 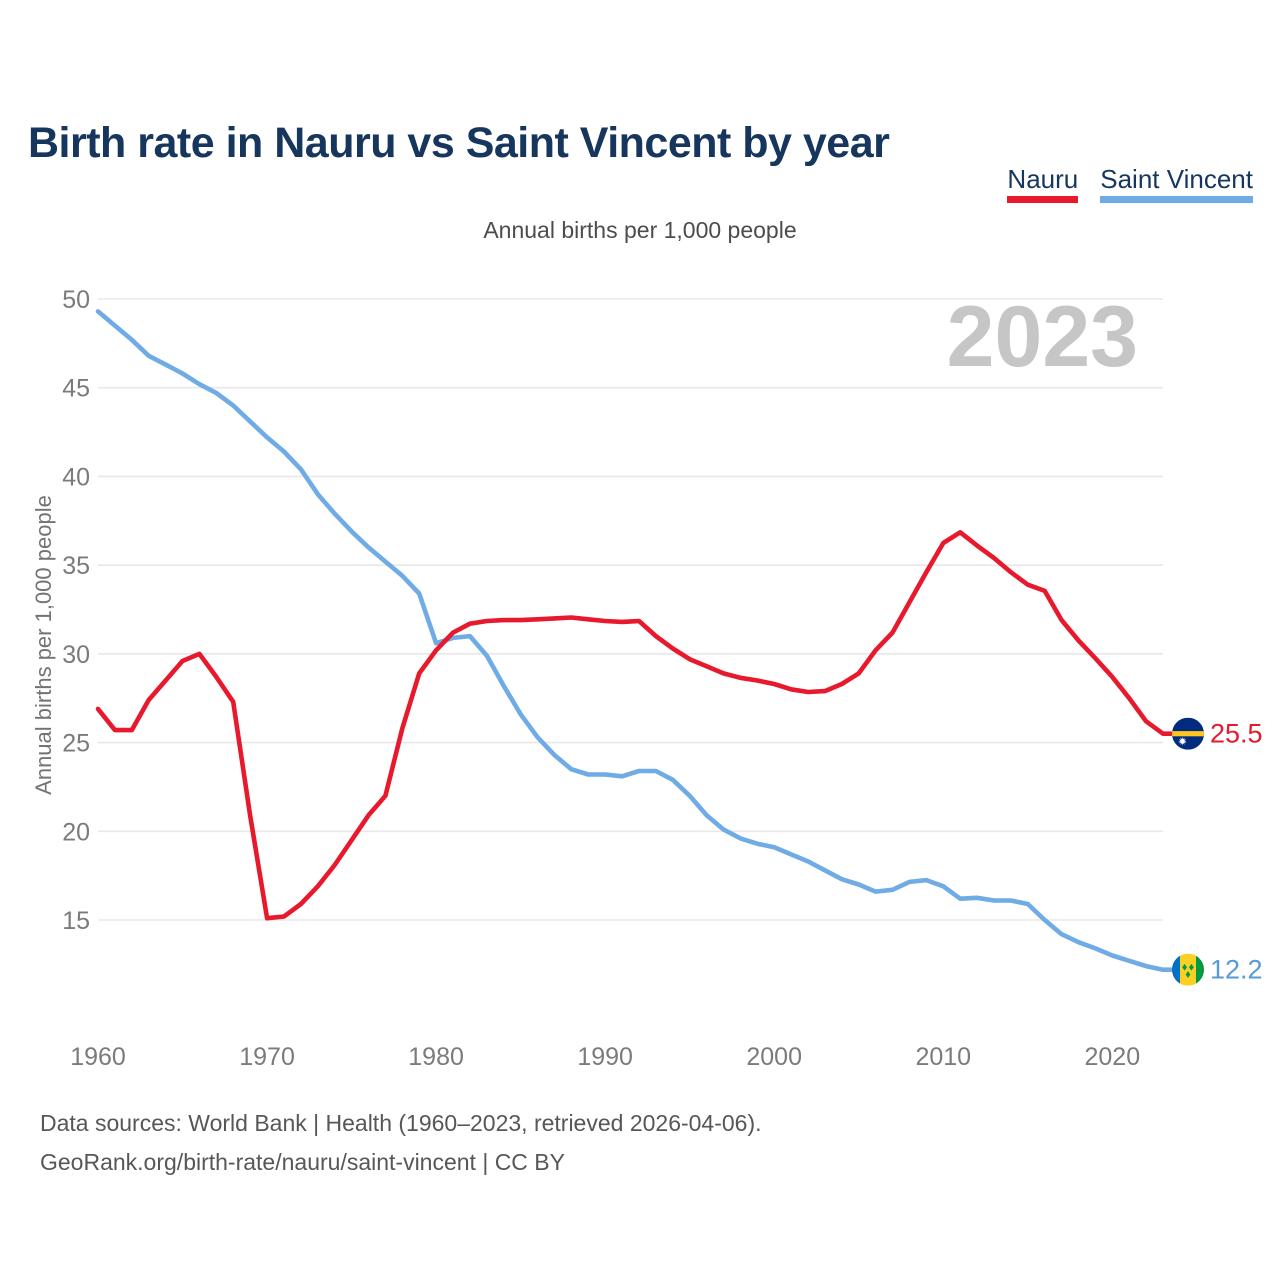 What do you see at coordinates (1236, 970) in the screenshot?
I see `saint-vincent-end-value: 12.2` at bounding box center [1236, 970].